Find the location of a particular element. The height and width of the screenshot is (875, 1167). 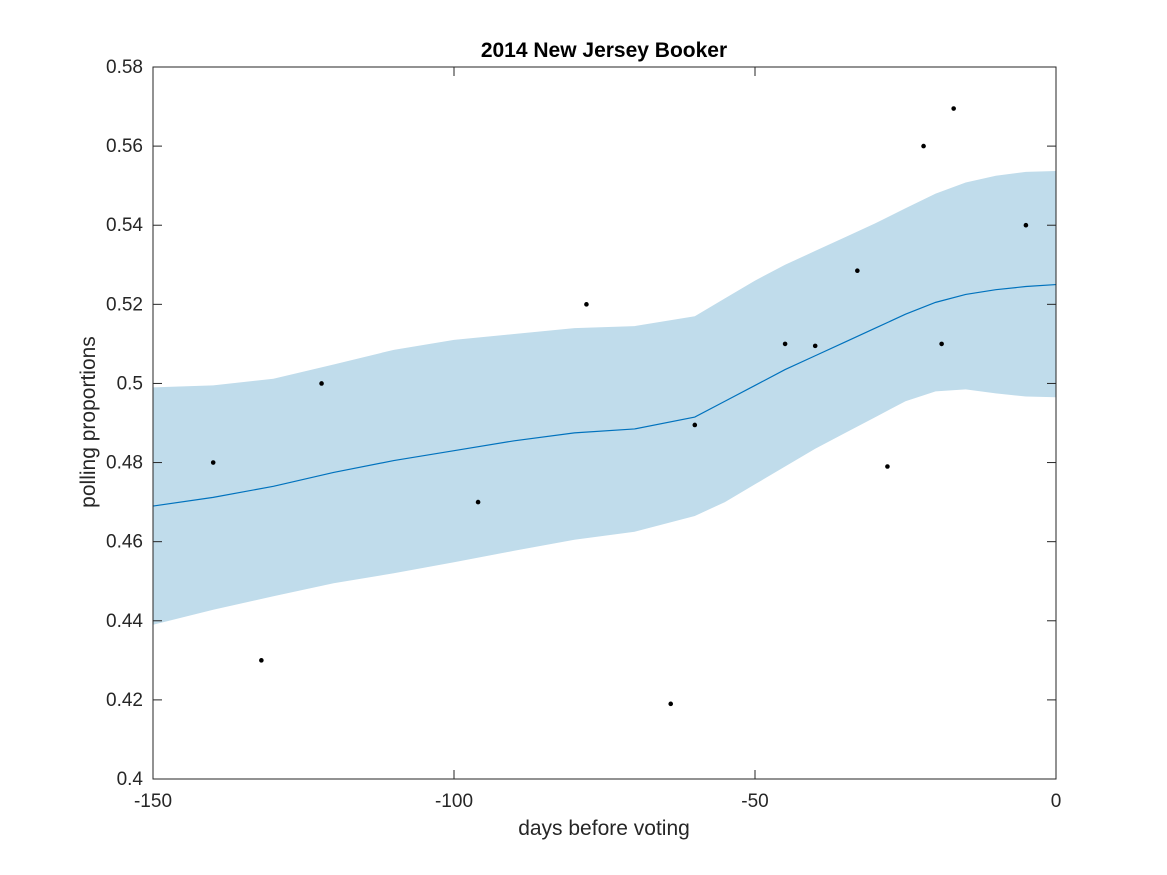

y-tick-label: 0.58 is located at coordinates (124, 67).